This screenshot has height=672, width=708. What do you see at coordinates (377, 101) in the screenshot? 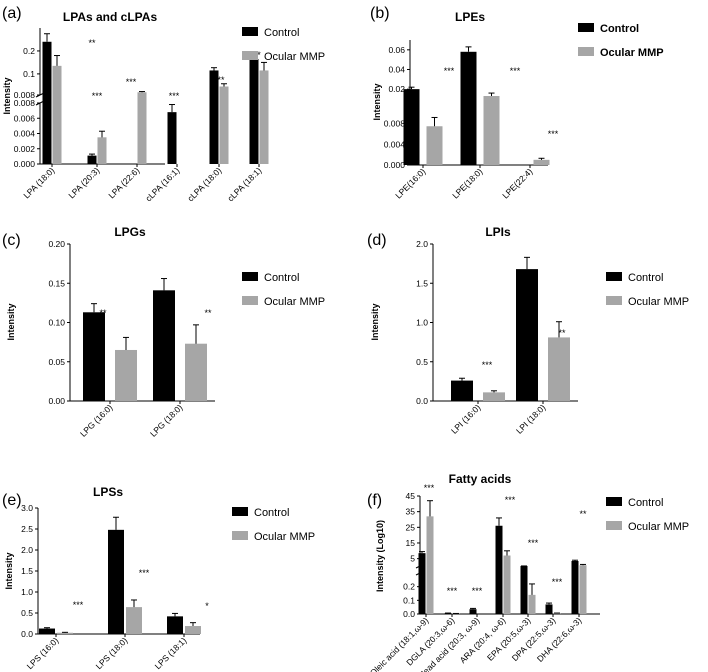
I see `y-axis-label: Intensity` at bounding box center [377, 101].